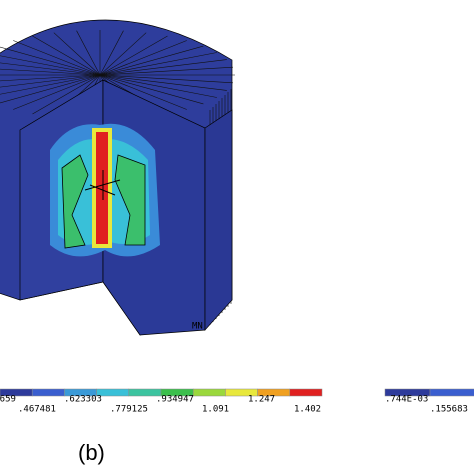 The width and height of the screenshot is (474, 474). I want to click on legend-label: .623303, so click(83, 400).